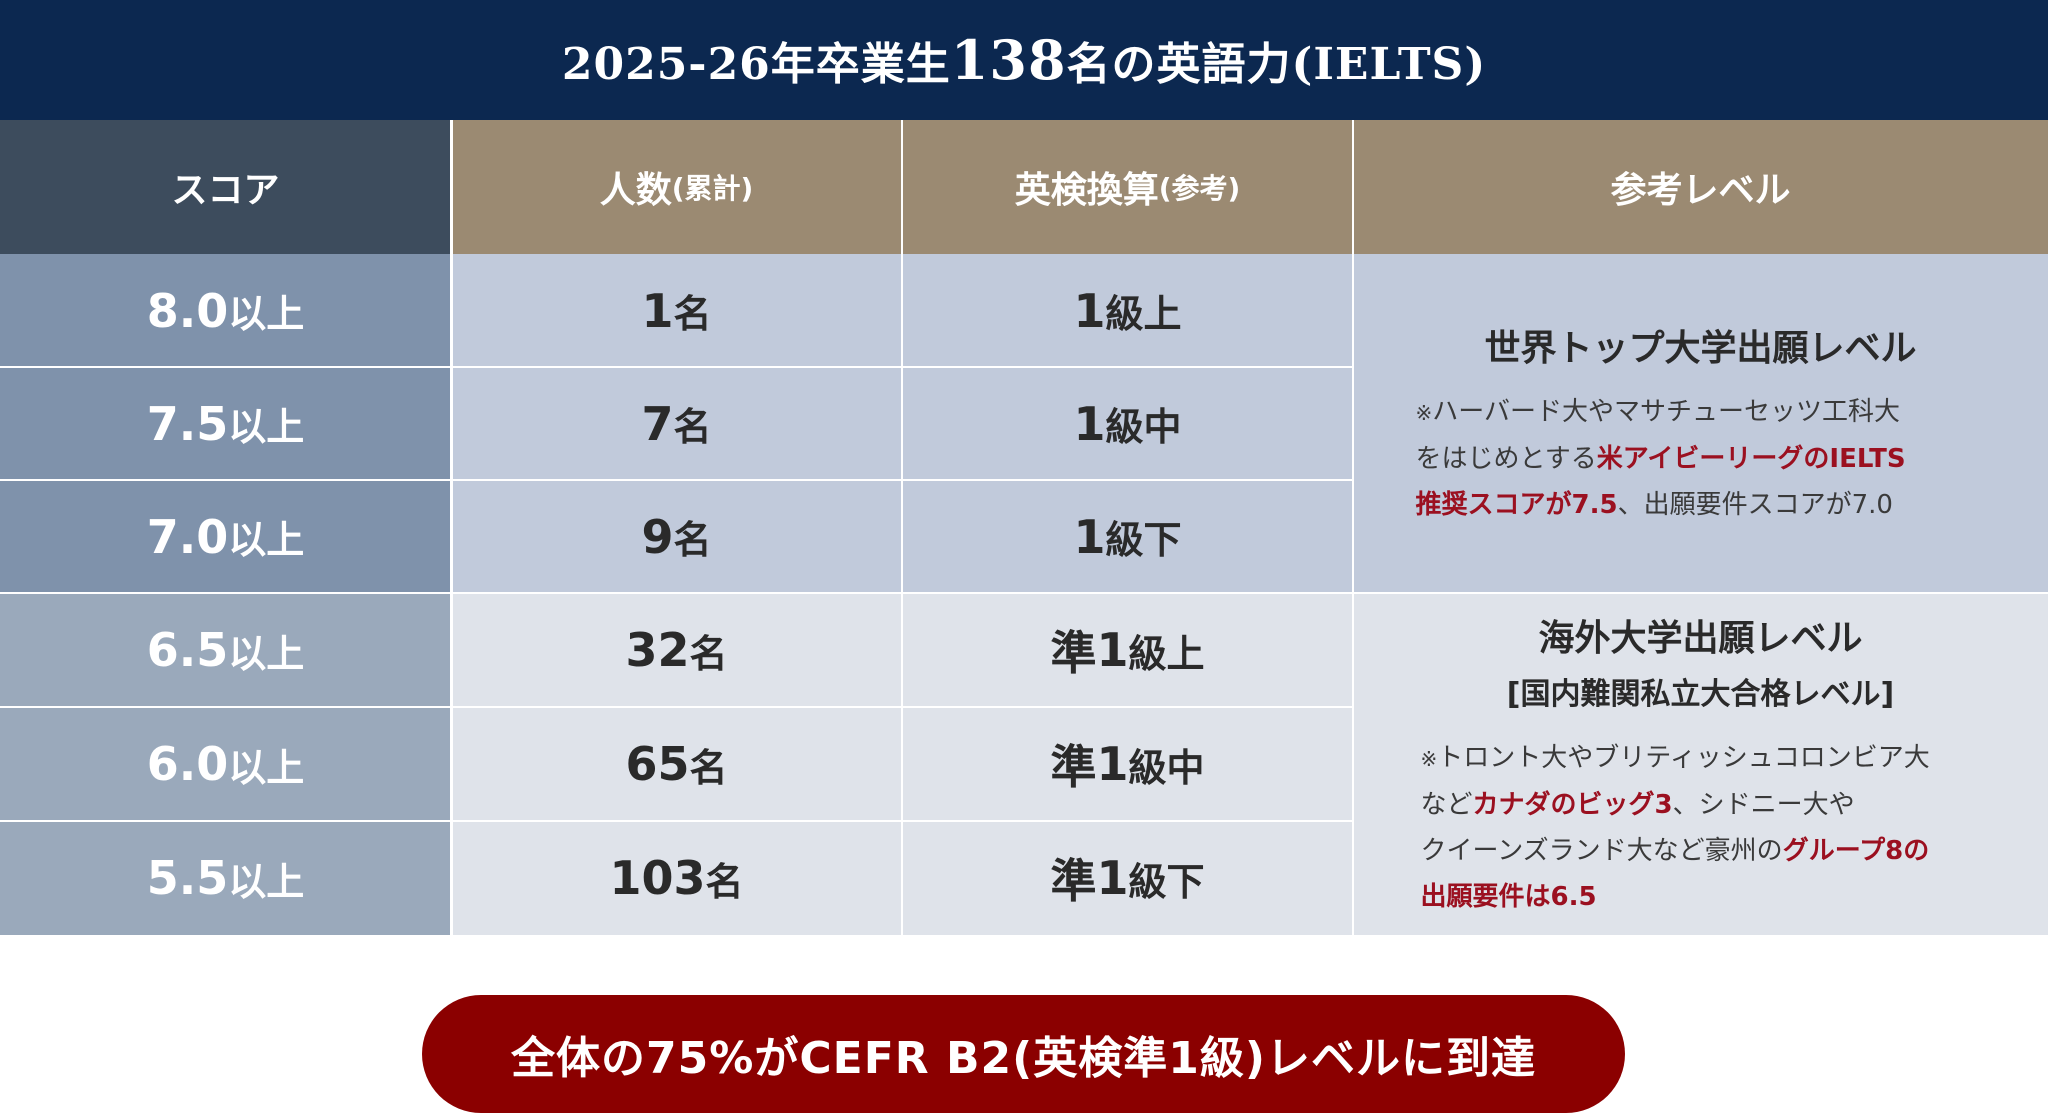 This screenshot has height=1116, width=2048. Describe the element at coordinates (657, 536) in the screenshot. I see `count-value: 9` at that location.